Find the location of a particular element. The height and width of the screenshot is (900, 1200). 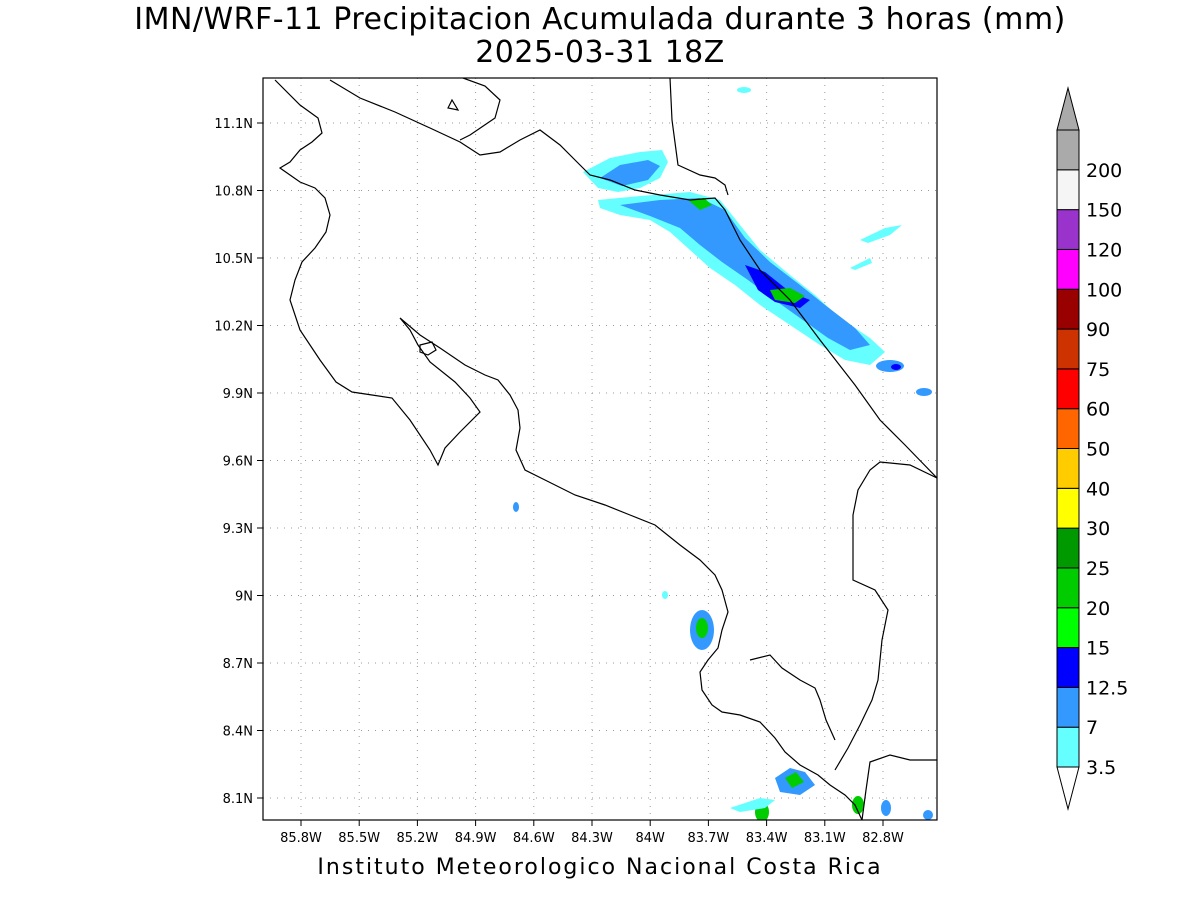

lat-tick-label: 8.7N is located at coordinates (238, 664).